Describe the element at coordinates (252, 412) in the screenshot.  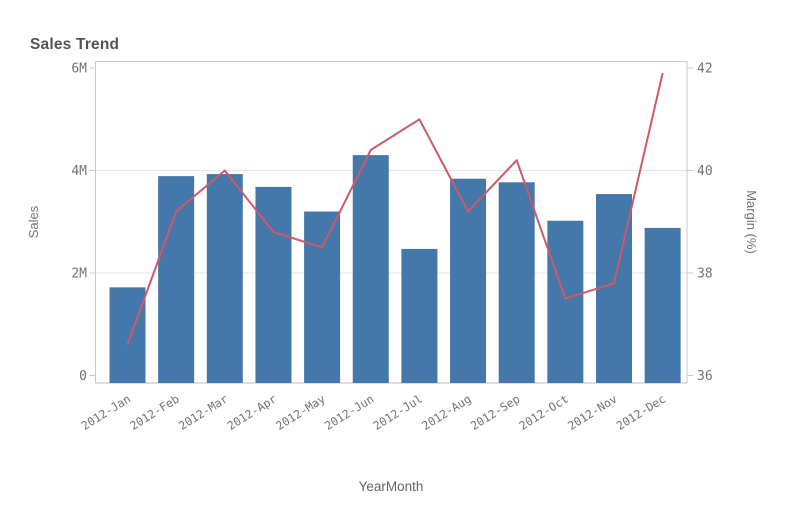
I see `x-axis-tick-label: 2012-Apr` at that location.